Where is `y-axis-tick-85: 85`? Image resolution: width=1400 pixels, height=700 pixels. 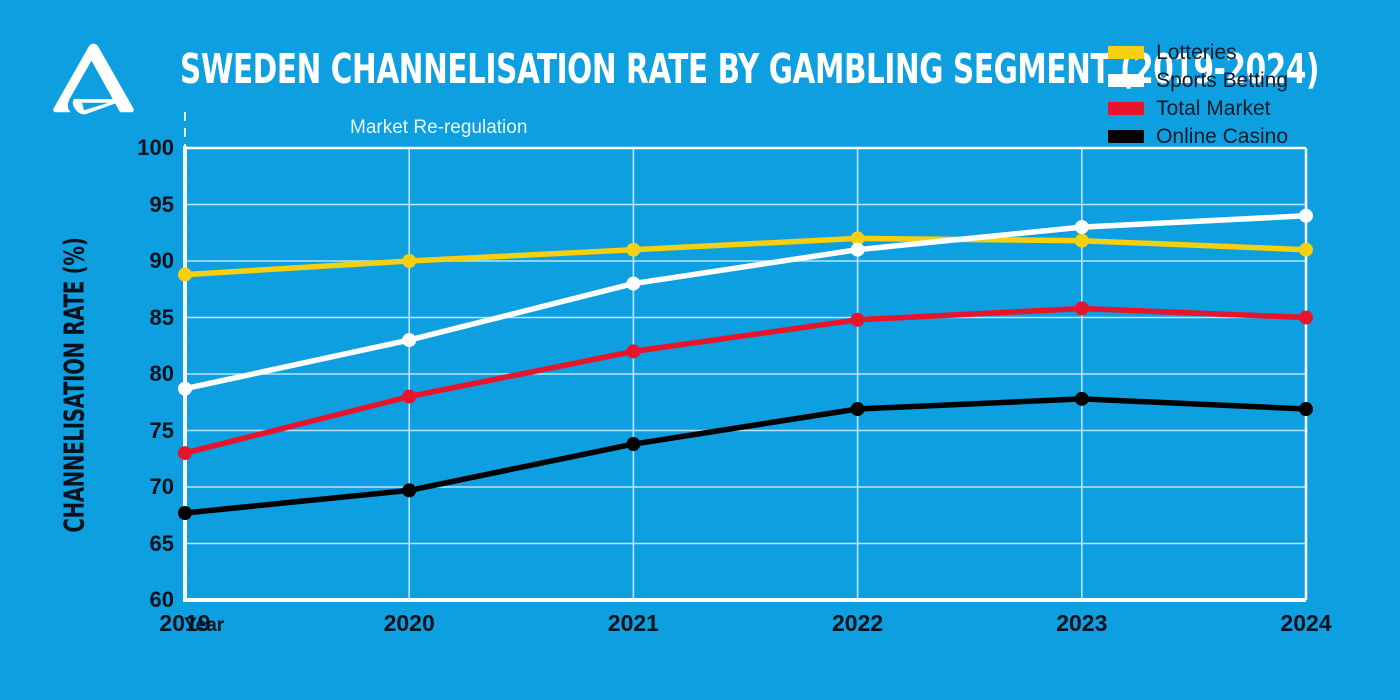
y-axis-tick-85: 85 is located at coordinates (161, 317).